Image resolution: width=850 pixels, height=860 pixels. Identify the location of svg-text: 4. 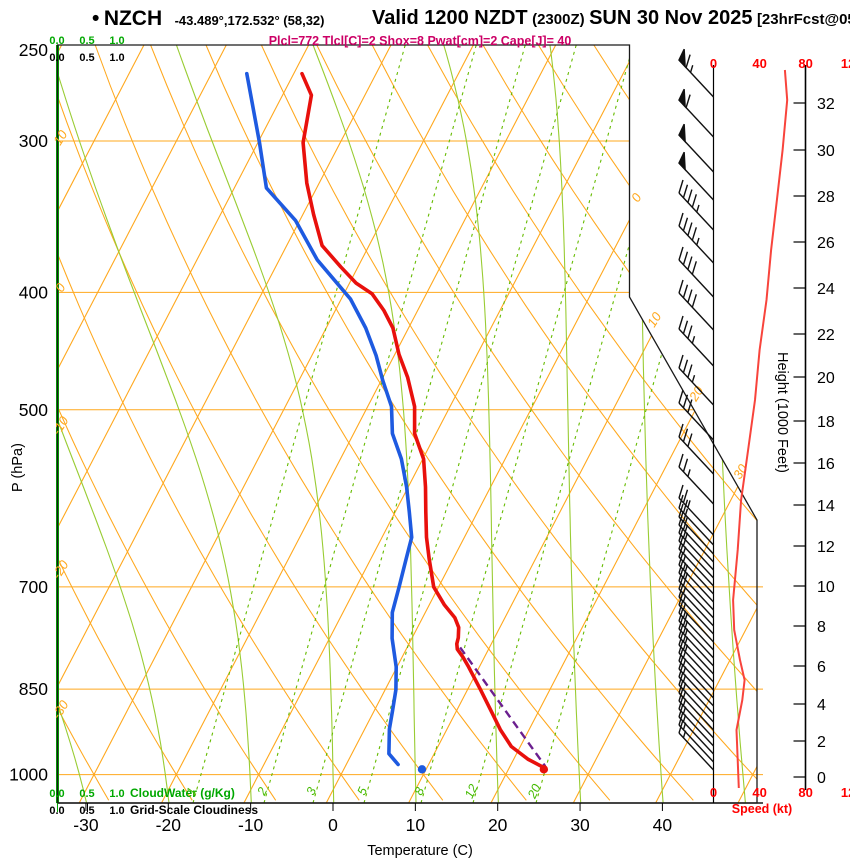
(821, 705).